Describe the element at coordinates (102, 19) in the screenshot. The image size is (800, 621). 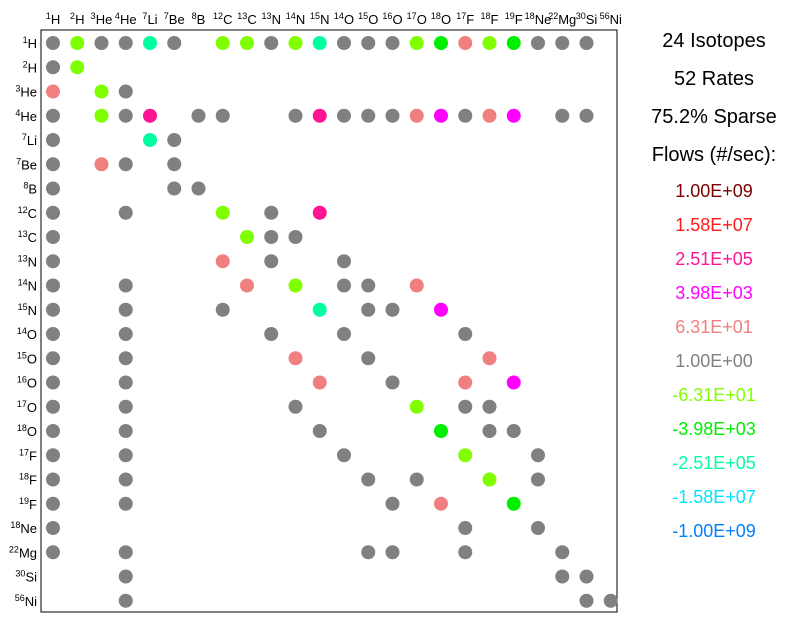
I see `column-label-2: 3He` at that location.